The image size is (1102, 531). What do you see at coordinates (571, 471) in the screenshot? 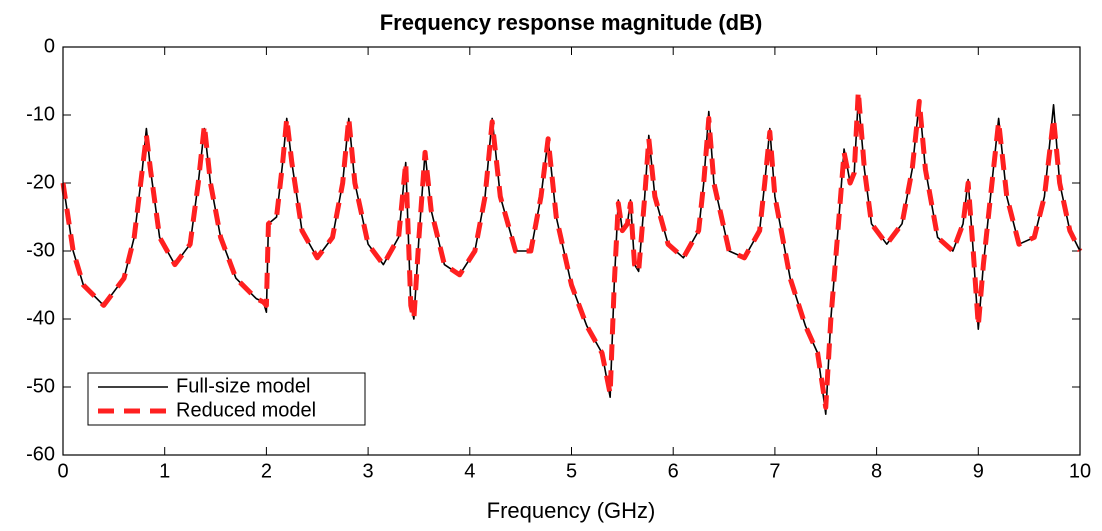
I see `x-tick-label: 5` at bounding box center [571, 471].